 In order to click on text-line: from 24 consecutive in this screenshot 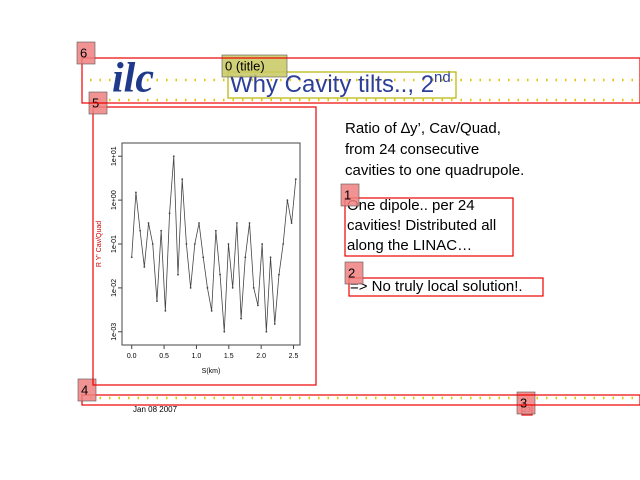, I will do `click(412, 149)`.